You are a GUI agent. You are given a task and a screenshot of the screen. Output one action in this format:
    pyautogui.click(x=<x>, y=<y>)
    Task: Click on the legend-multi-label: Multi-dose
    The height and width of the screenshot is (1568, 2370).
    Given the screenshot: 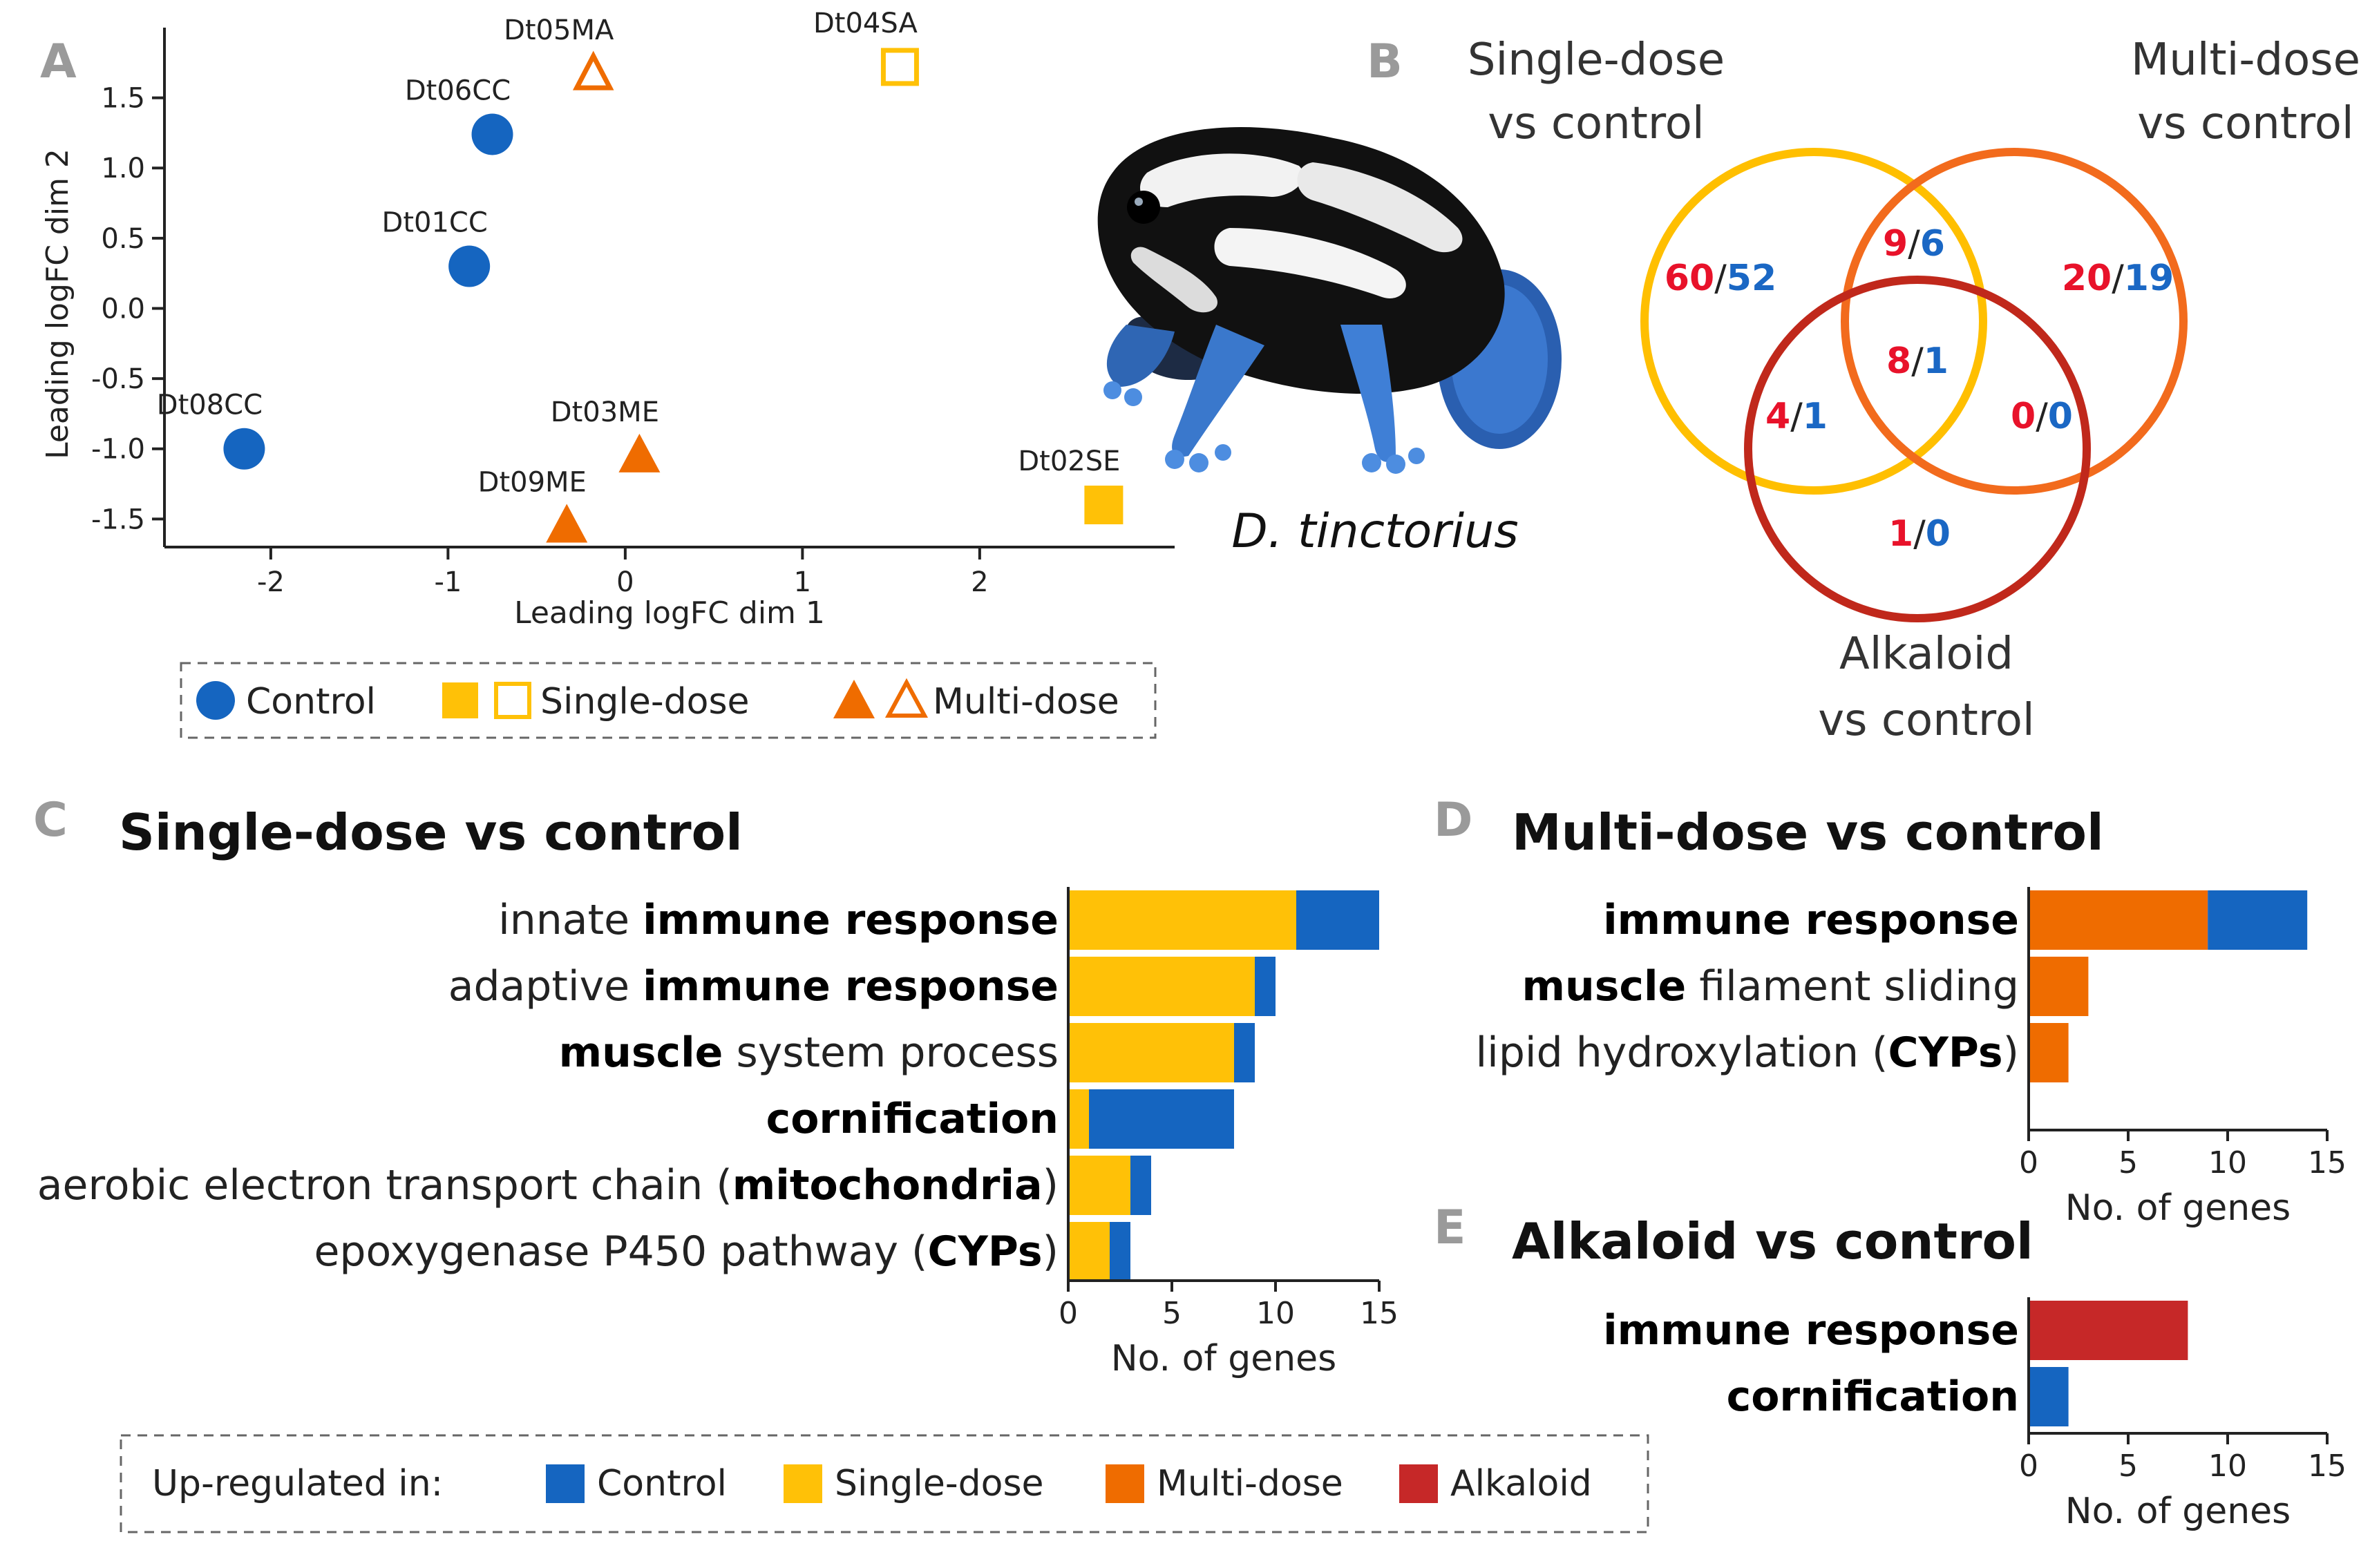 What is the action you would take?
    pyautogui.click(x=1026, y=702)
    